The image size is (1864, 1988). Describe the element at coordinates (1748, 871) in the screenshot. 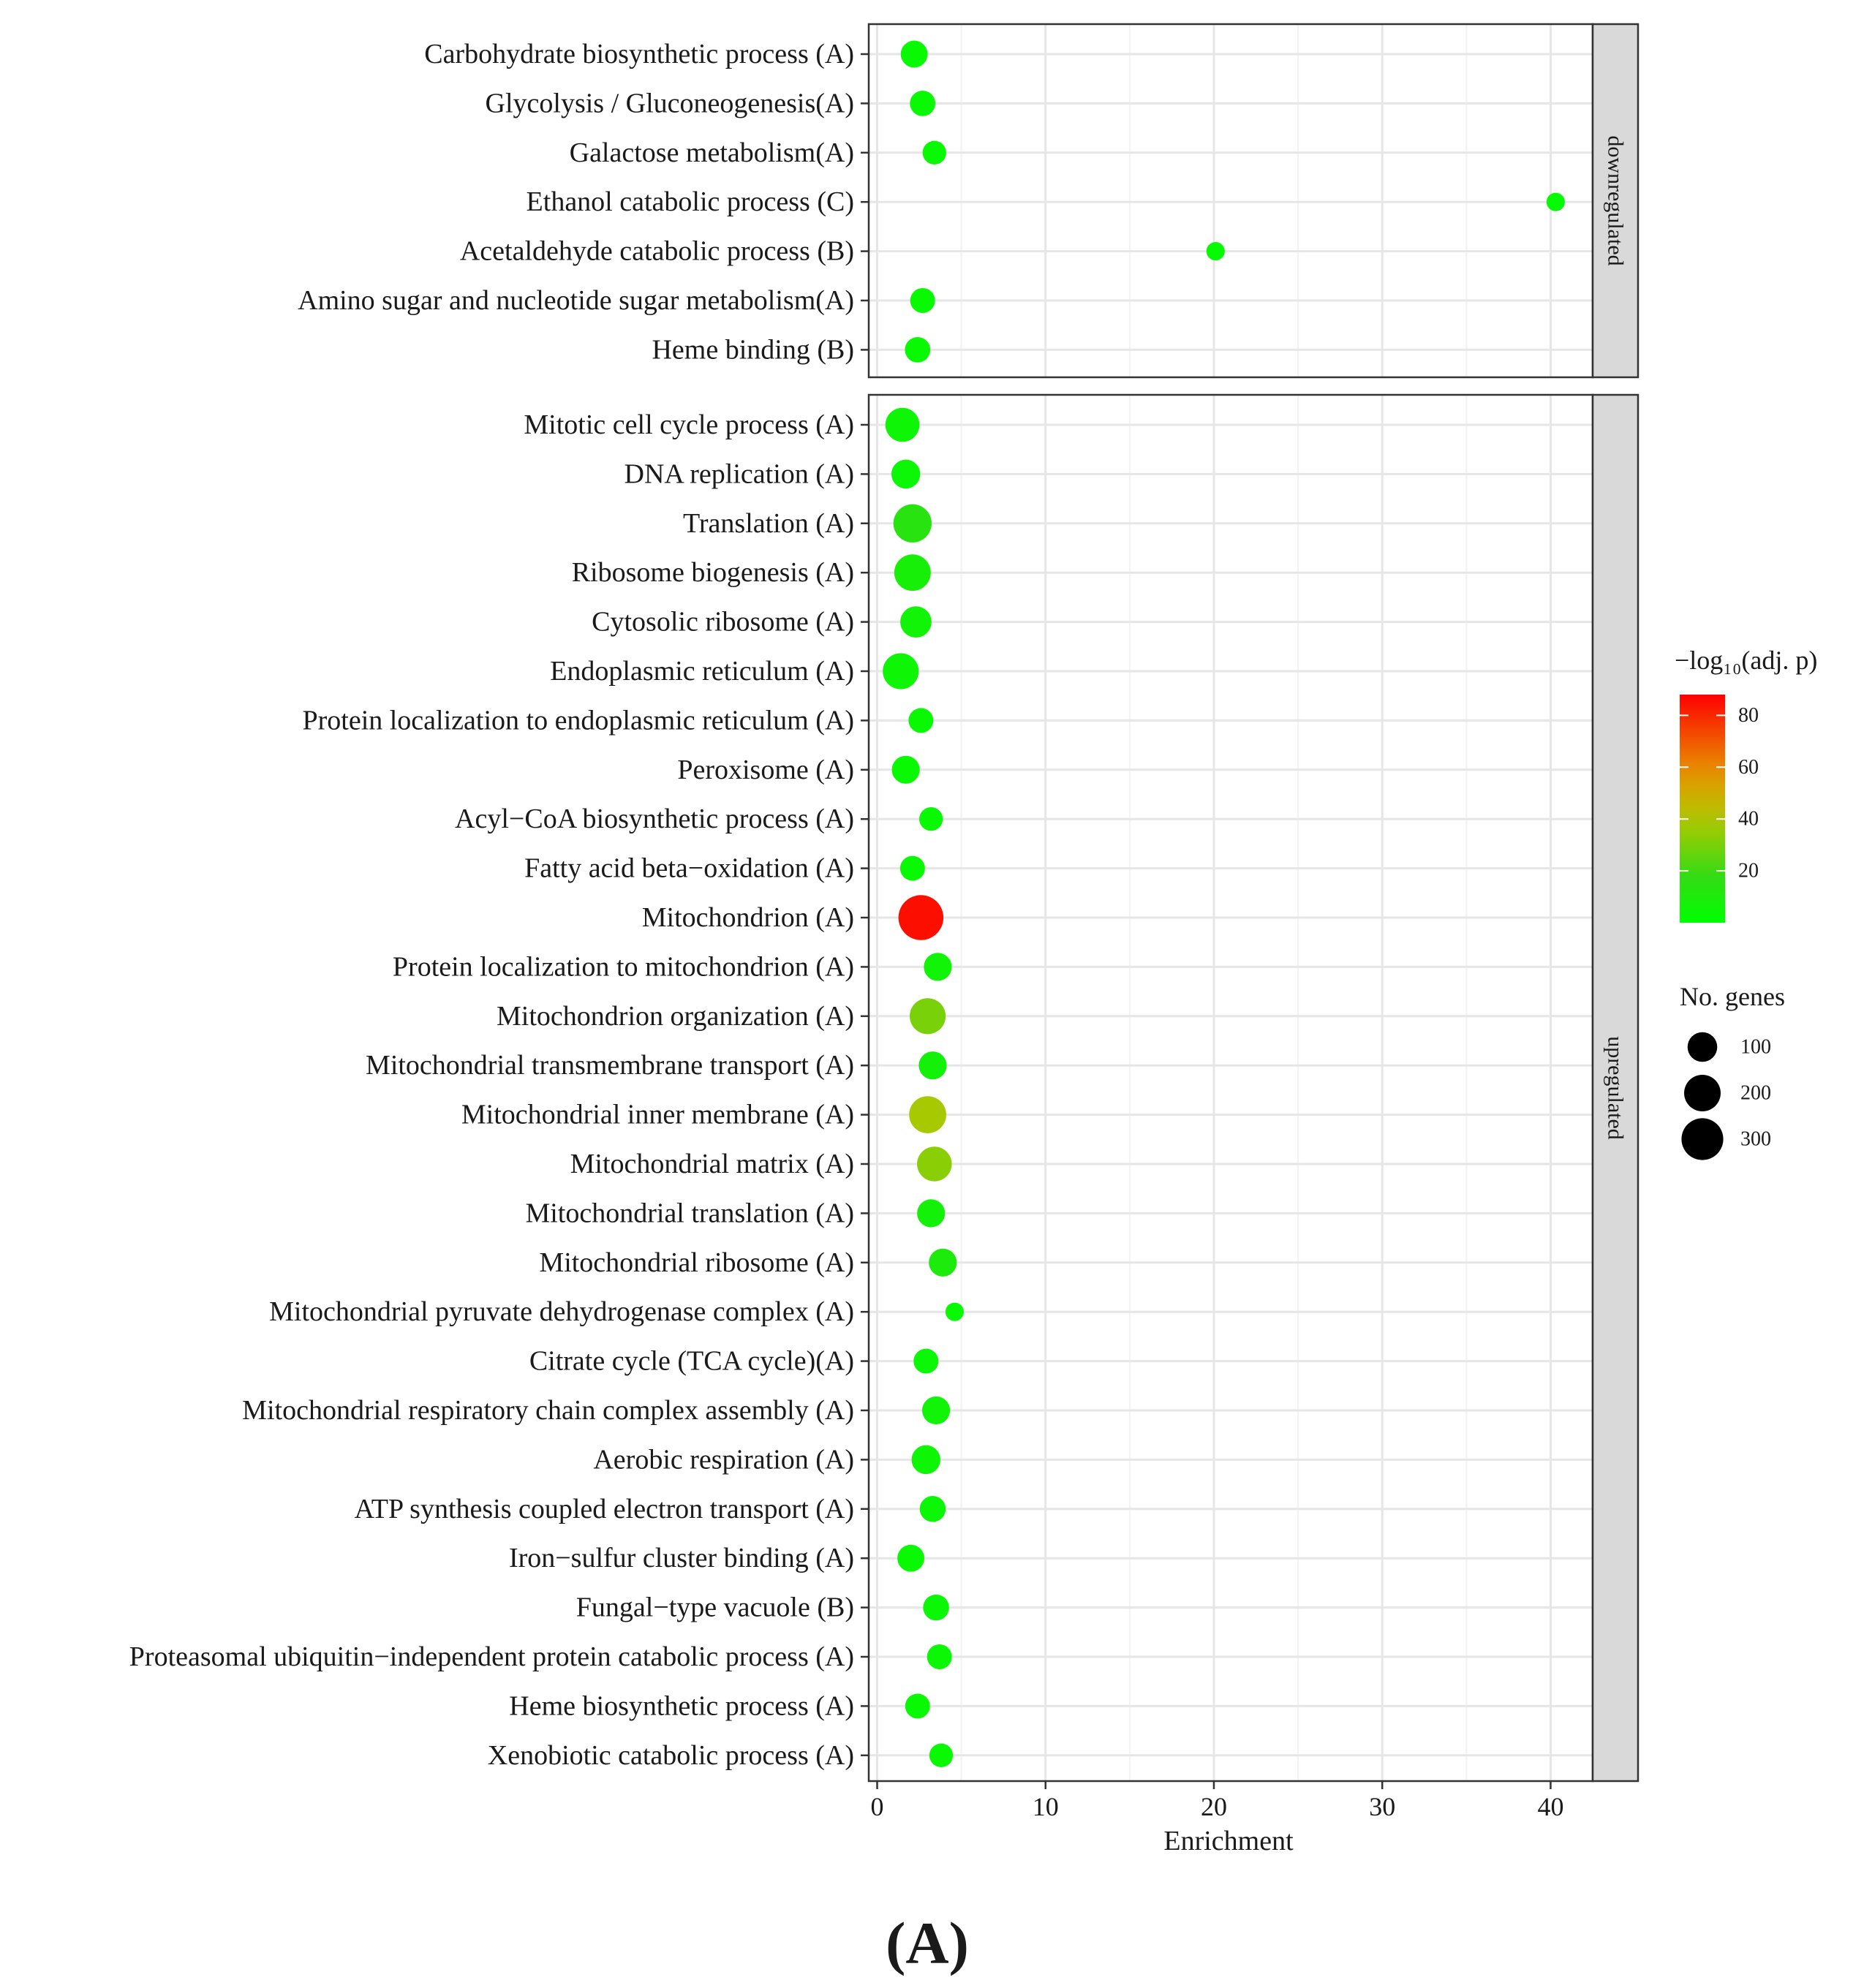

I see `color-legend-label: 20` at that location.